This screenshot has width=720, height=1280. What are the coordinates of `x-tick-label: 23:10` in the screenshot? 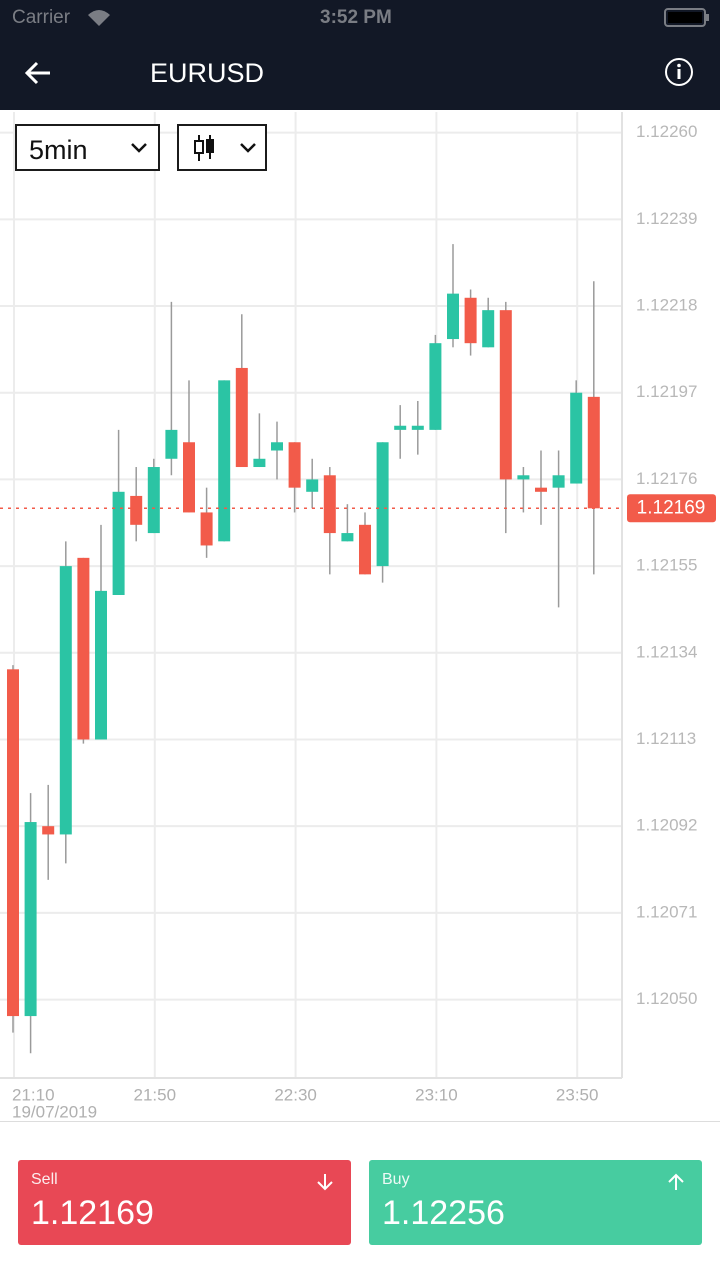 It's located at (436, 1094).